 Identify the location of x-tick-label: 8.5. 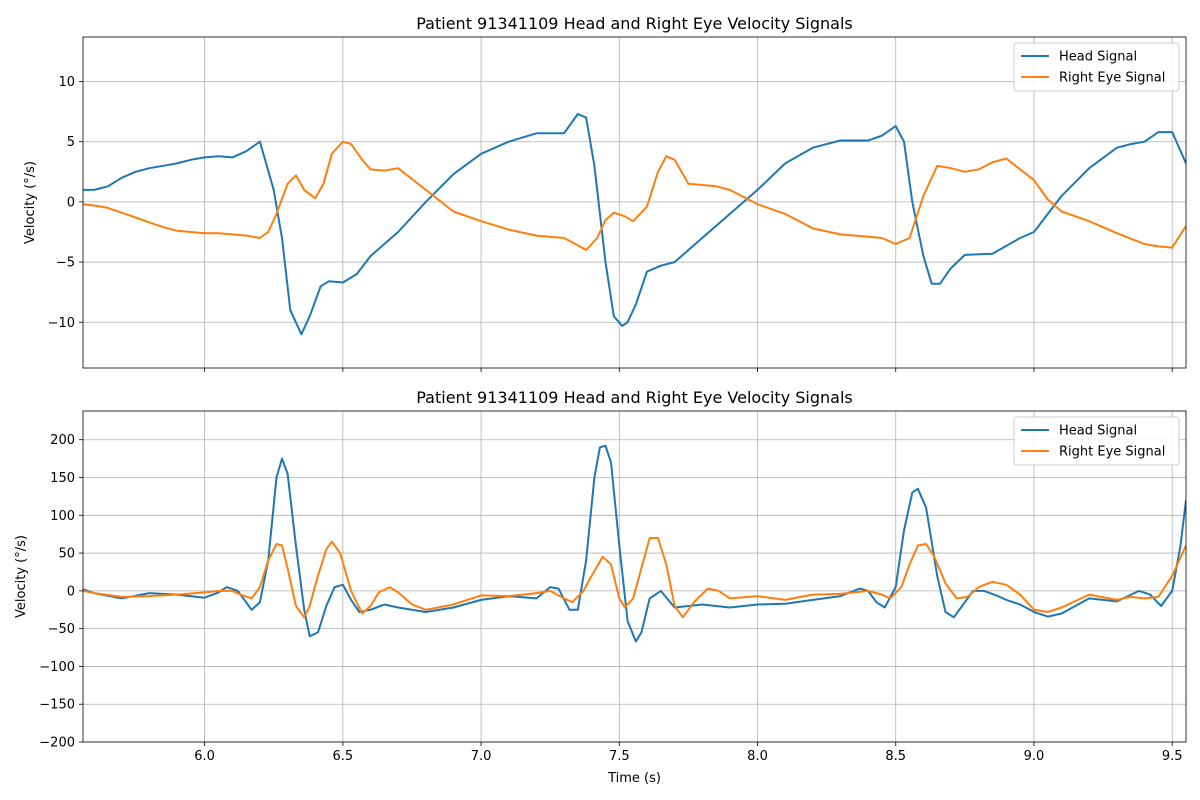
(895, 756).